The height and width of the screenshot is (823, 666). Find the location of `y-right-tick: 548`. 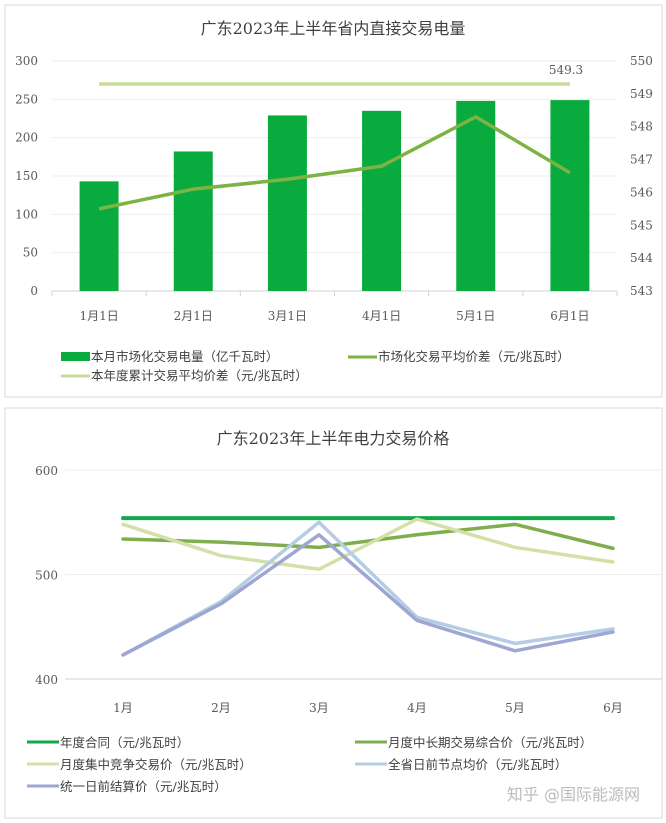

y-right-tick: 548 is located at coordinates (641, 127).